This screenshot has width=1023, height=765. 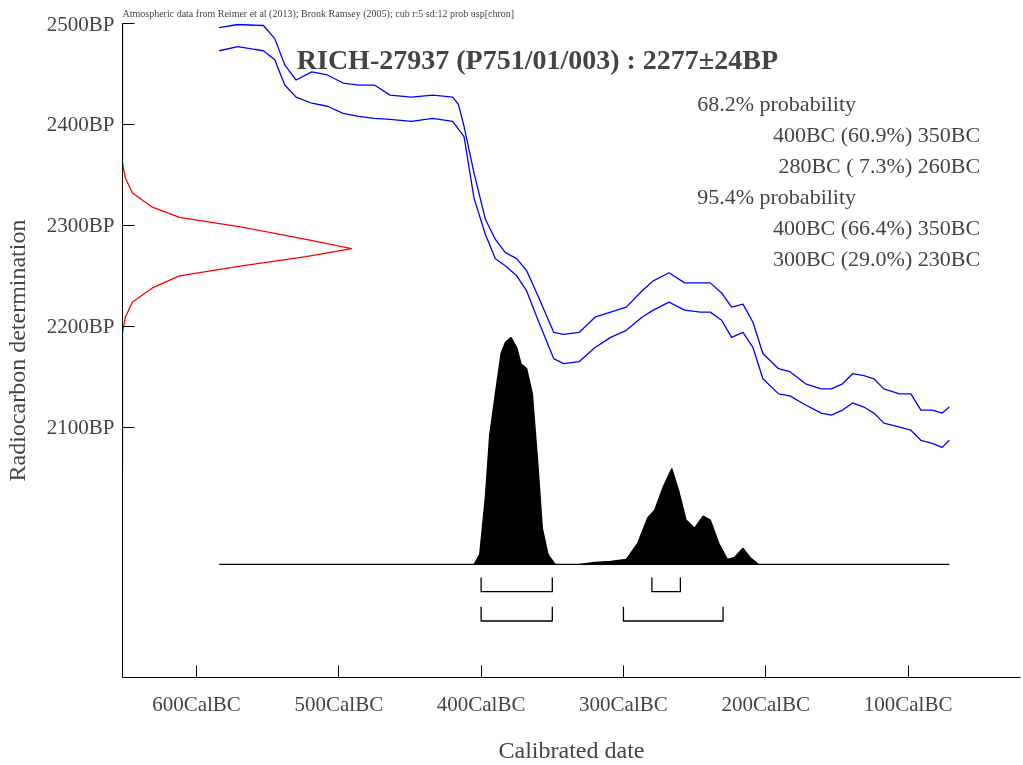 I want to click on annotation: 95.4% probability, so click(x=777, y=197).